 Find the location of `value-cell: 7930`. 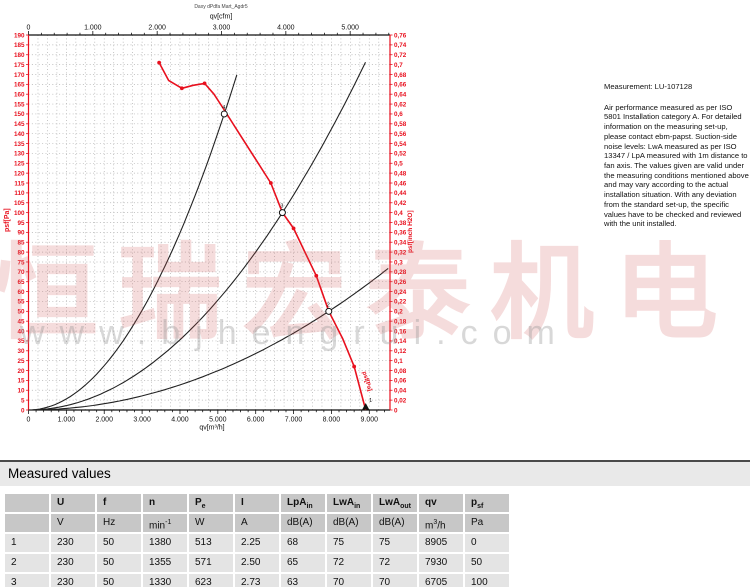

value-cell: 7930 is located at coordinates (441, 563).